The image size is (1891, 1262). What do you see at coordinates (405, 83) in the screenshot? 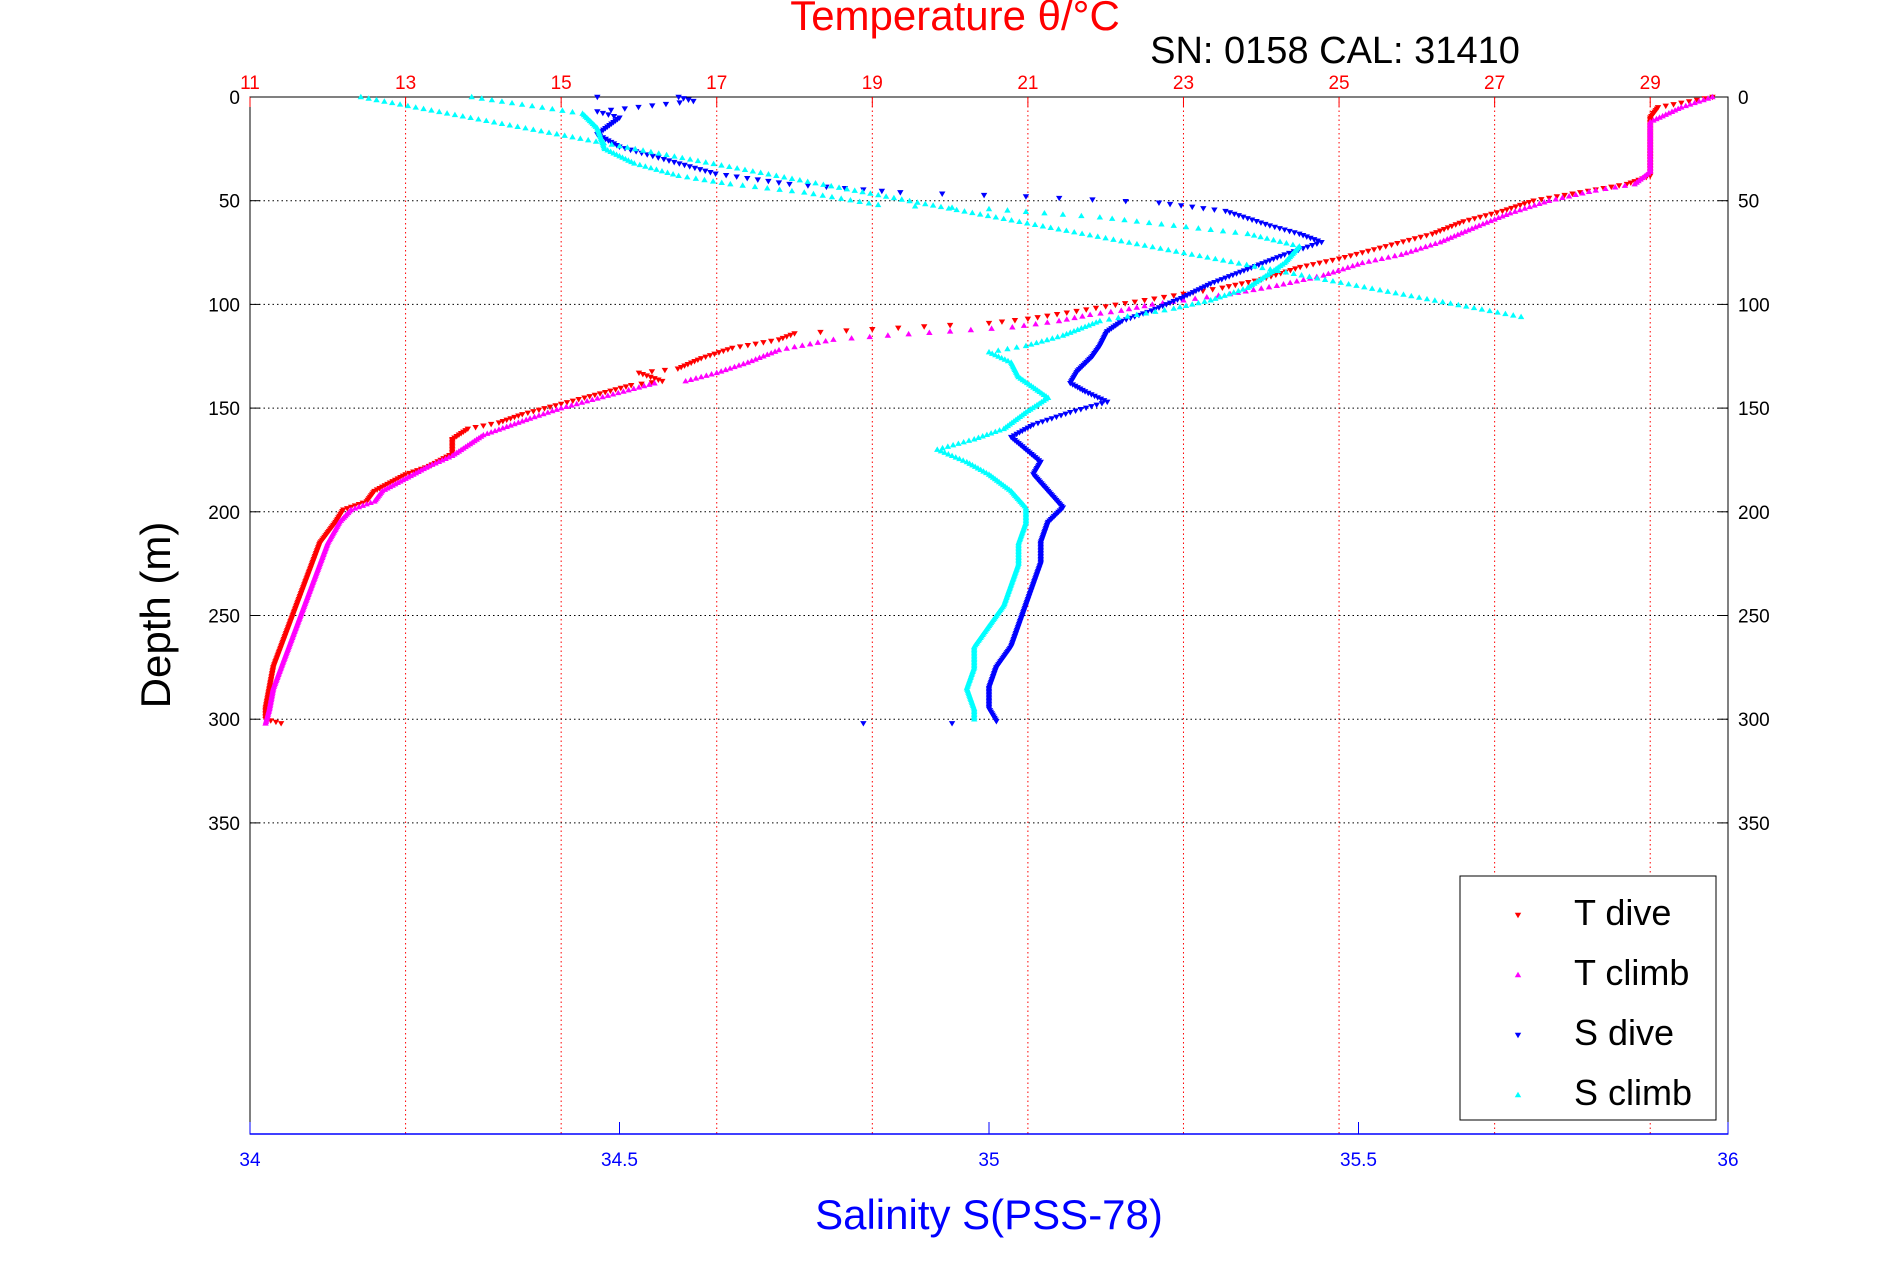
I see `temperature-tick-label: 13` at bounding box center [405, 83].